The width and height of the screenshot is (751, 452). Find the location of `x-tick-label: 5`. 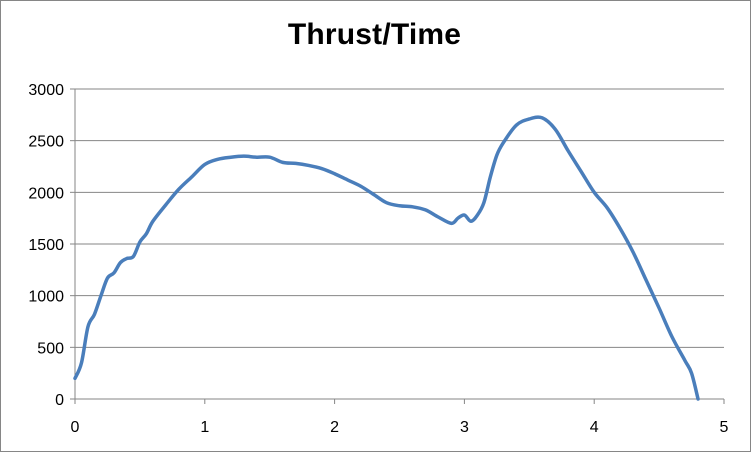

x-tick-label: 5 is located at coordinates (724, 427).